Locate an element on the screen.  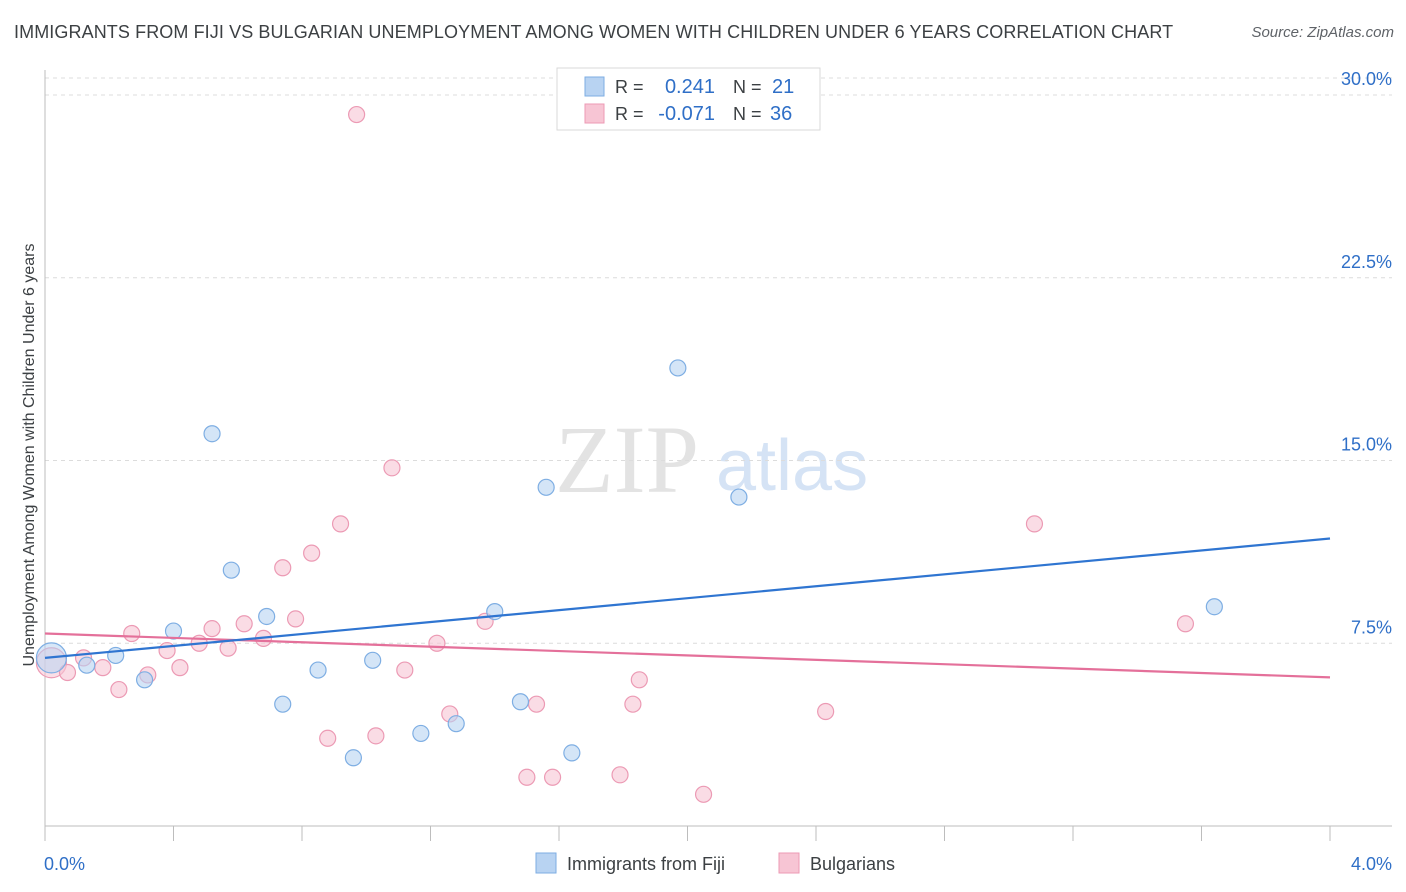
stats-r-value-fiji: 0.241 is located at coordinates (690, 87).